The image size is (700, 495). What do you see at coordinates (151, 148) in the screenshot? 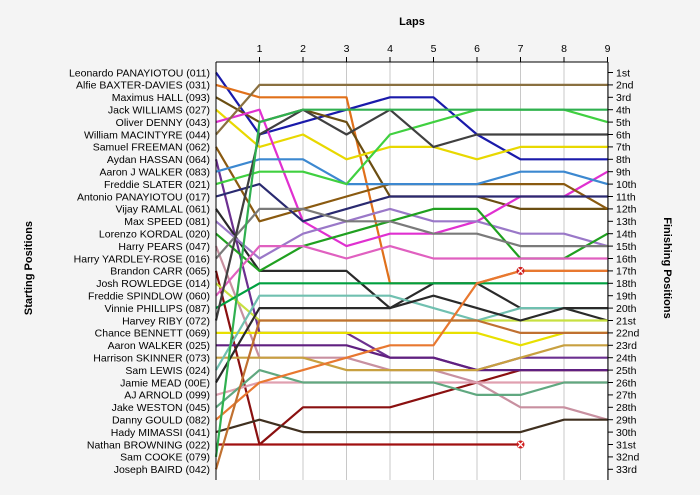
I see `start-position-label: Samuel FREEMAN (062)` at bounding box center [151, 148].